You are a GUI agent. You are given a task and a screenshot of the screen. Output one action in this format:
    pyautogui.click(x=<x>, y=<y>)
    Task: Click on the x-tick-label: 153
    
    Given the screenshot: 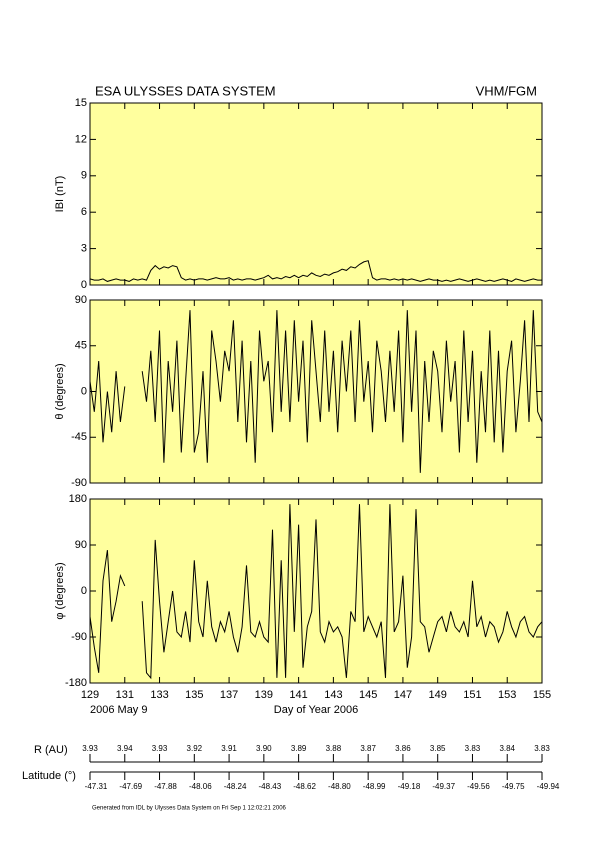 What is the action you would take?
    pyautogui.click(x=507, y=695)
    